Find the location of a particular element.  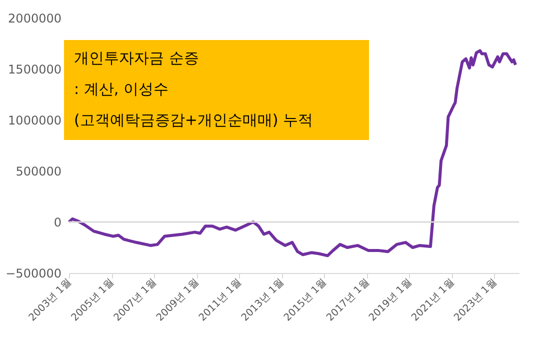

y-tick-label: 0 is located at coordinates (58, 223).